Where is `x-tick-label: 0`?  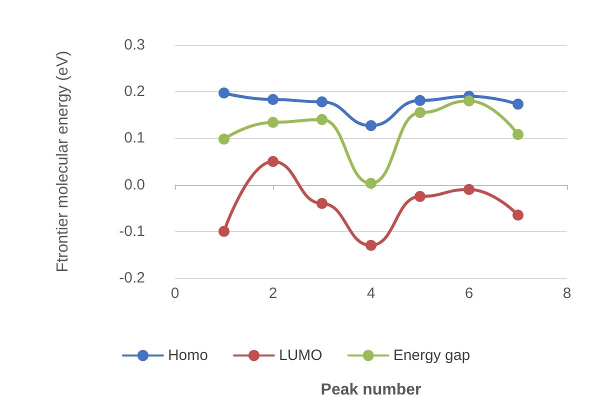 x-tick-label: 0 is located at coordinates (175, 293).